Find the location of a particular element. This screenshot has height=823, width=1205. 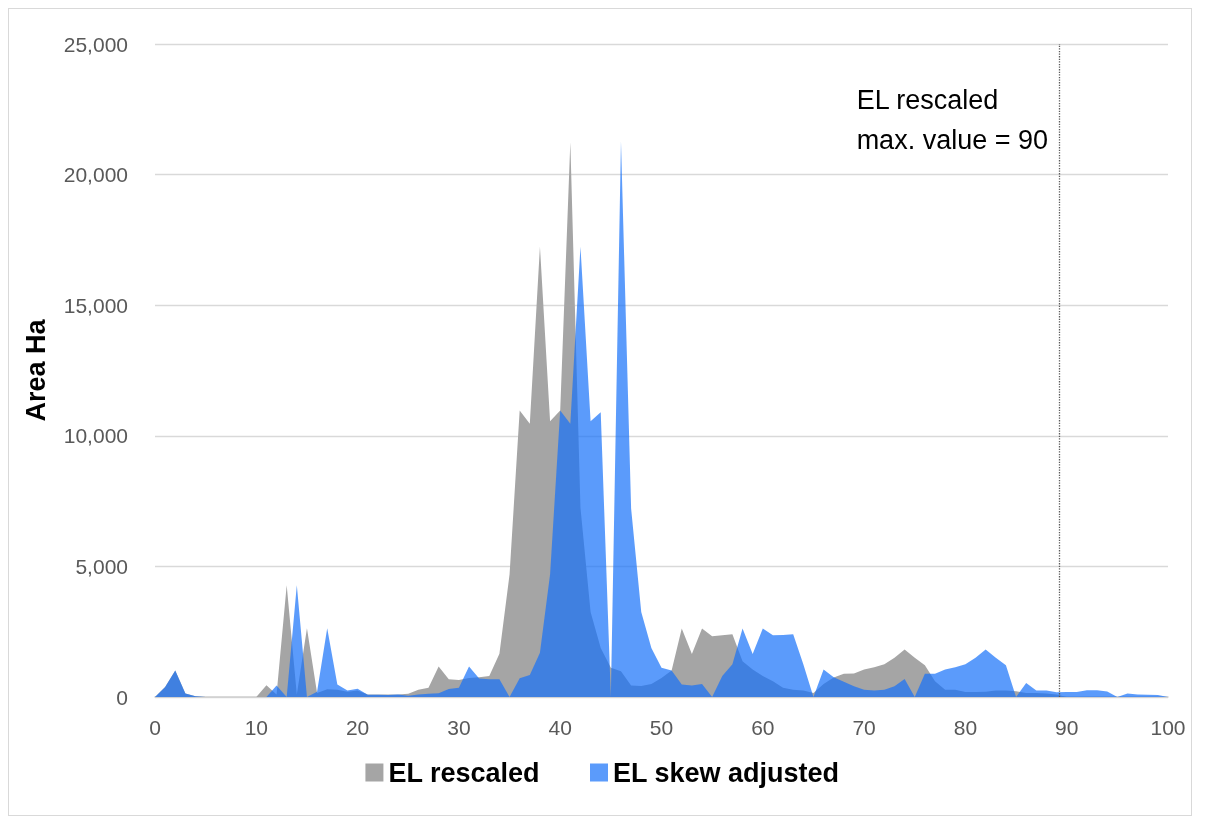

x-tick-label: 30 is located at coordinates (459, 727).